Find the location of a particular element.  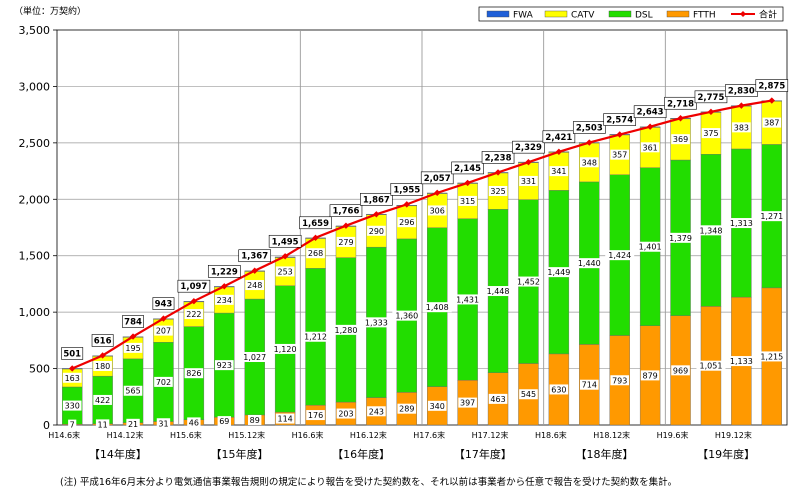

total-value-label: 1,097 is located at coordinates (193, 287).